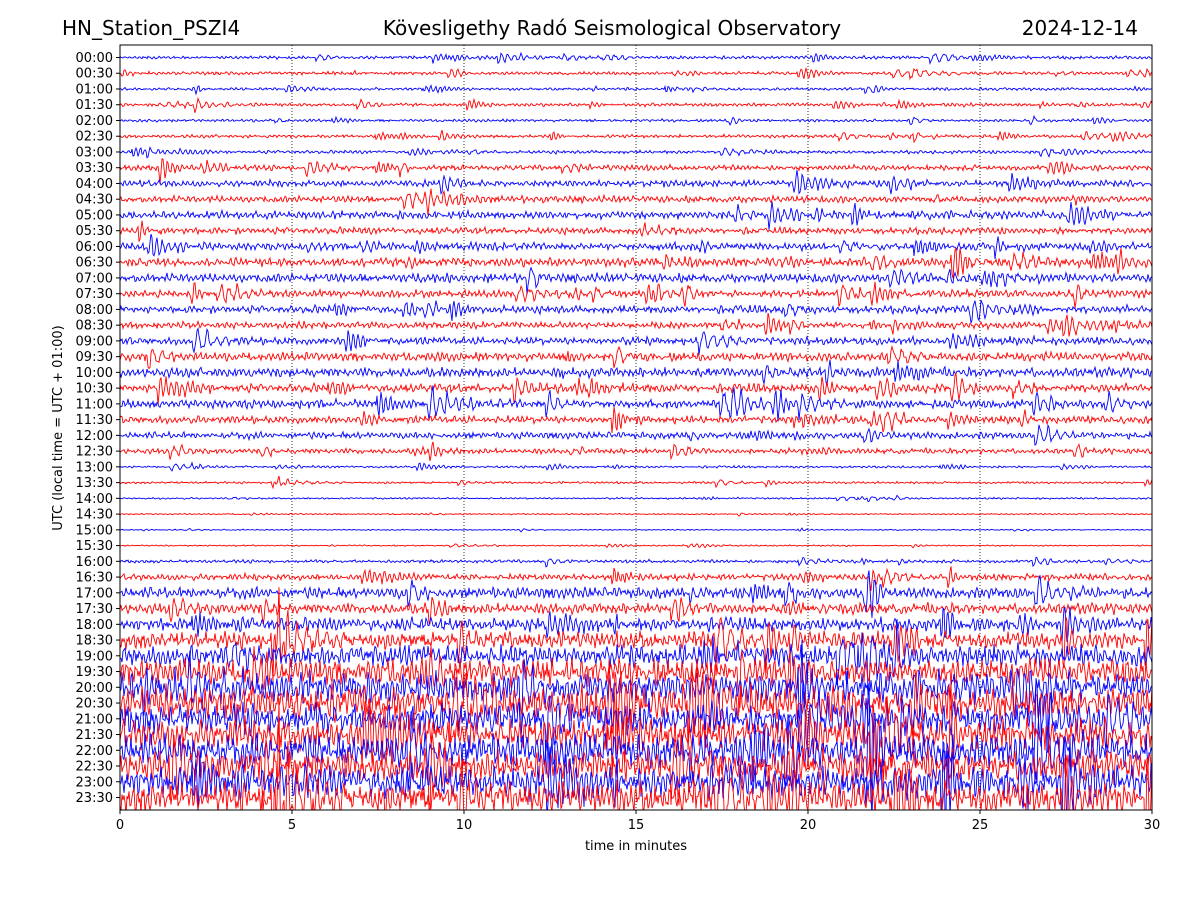  Describe the element at coordinates (120, 825) in the screenshot. I see `x-tick-label: 0` at that location.